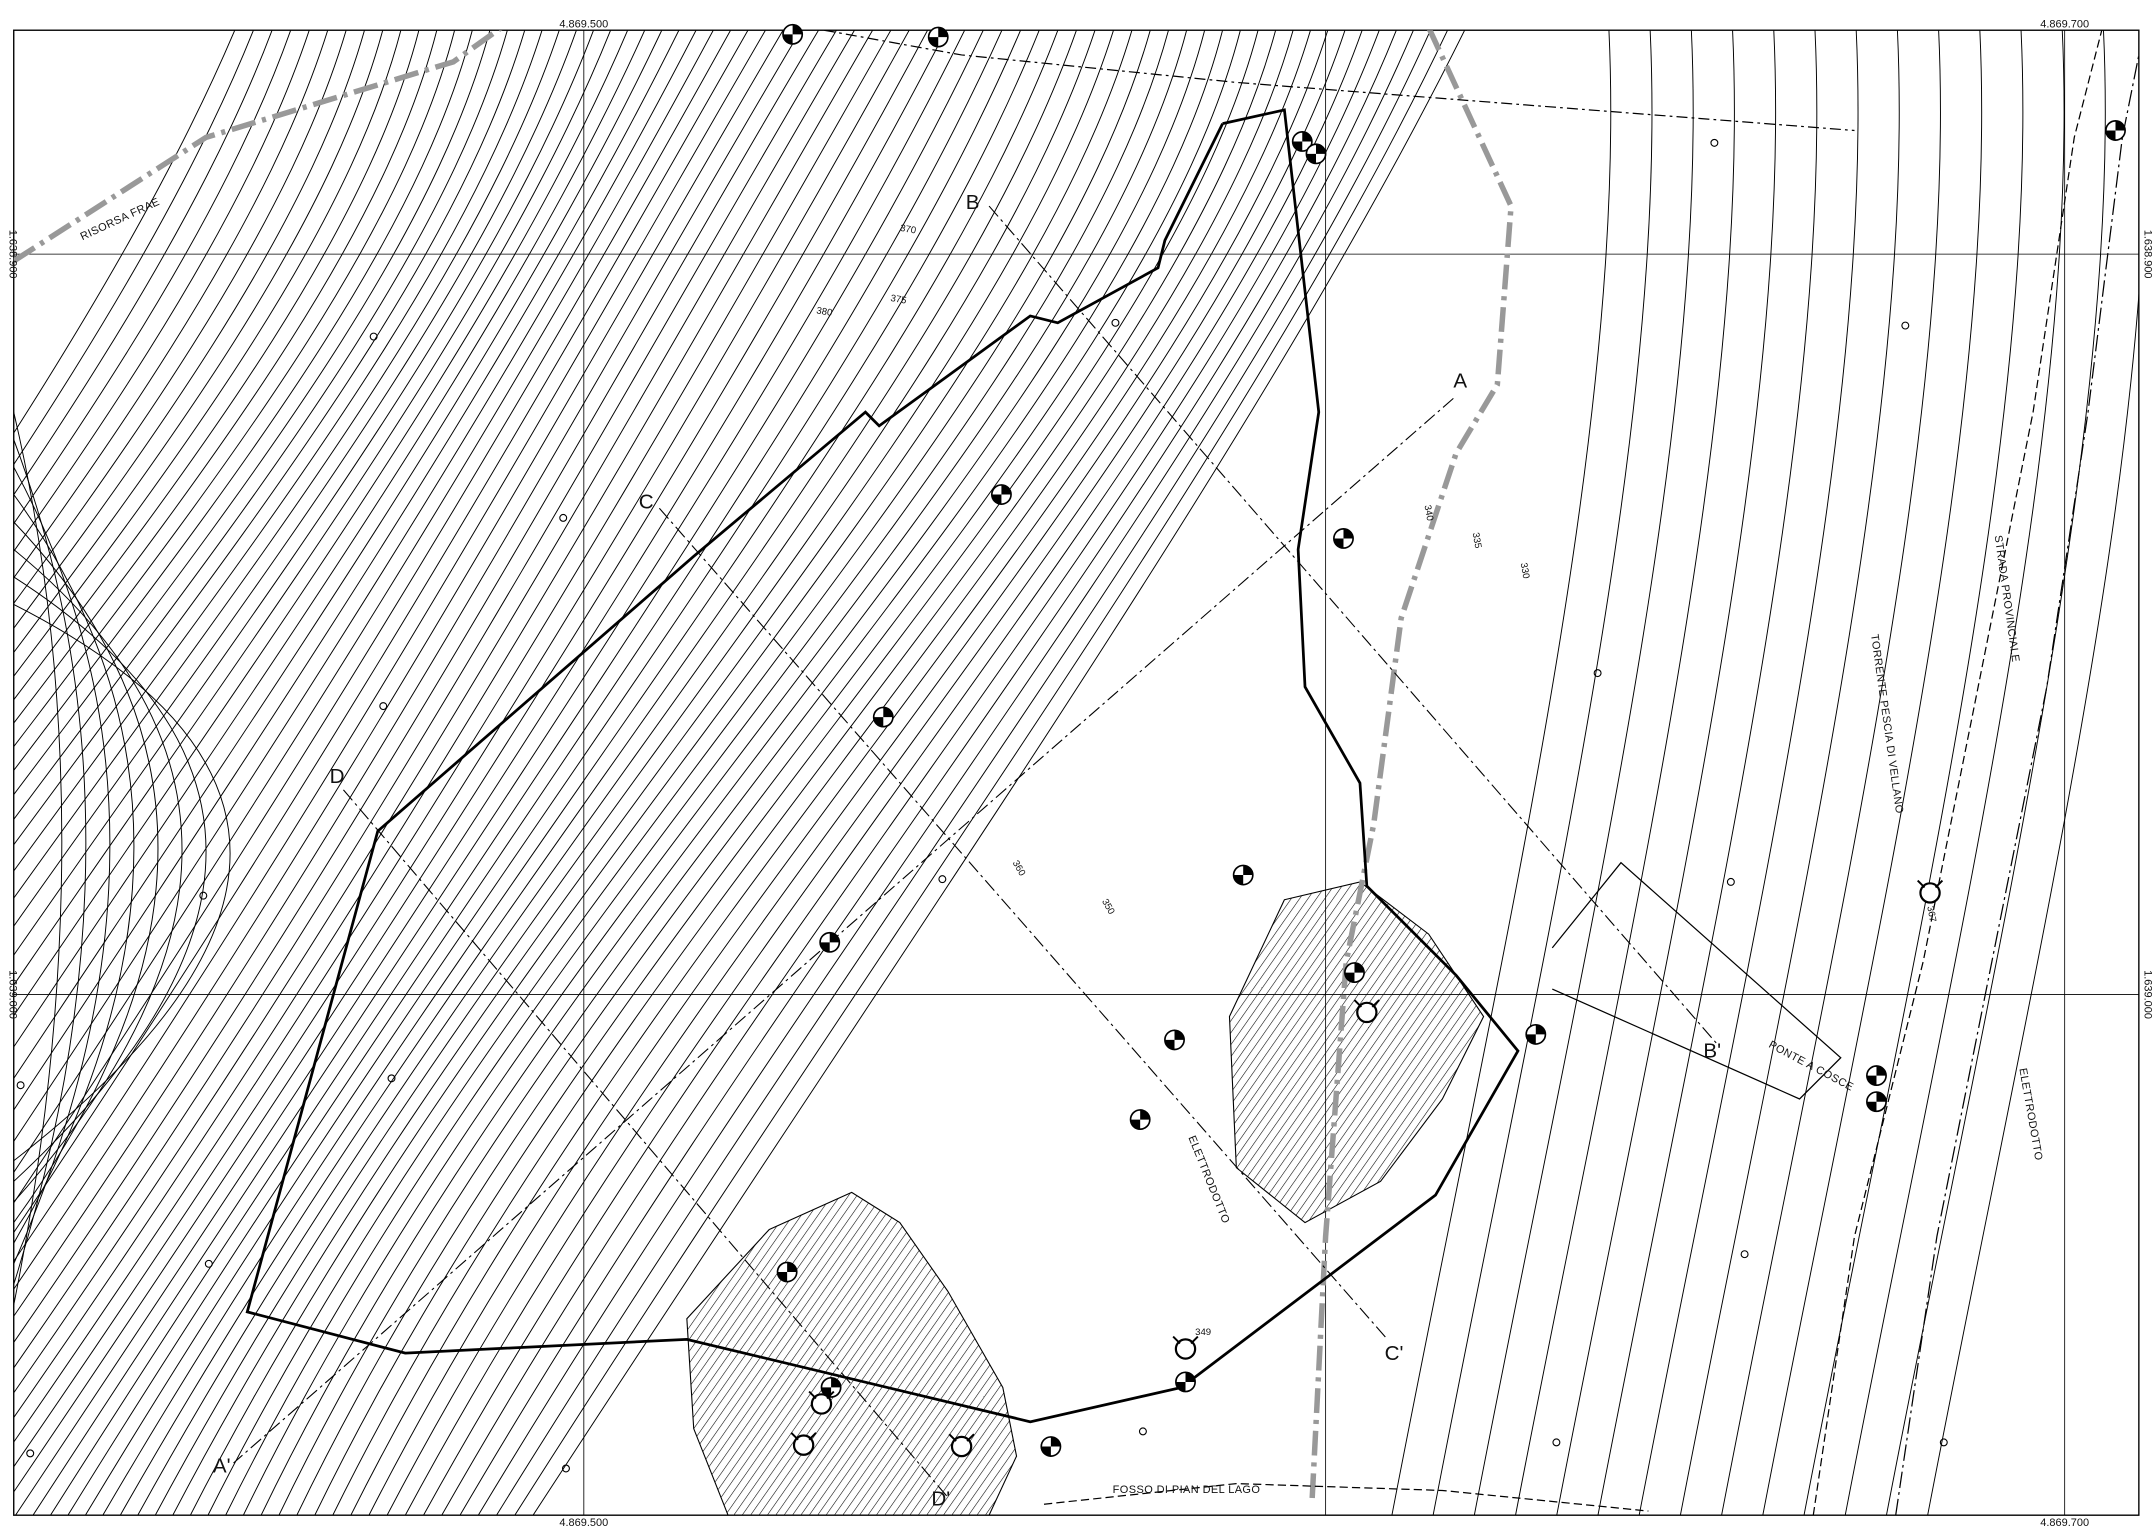 This screenshot has width=2154, height=1526. I want to click on elevation: 370, so click(908, 230).